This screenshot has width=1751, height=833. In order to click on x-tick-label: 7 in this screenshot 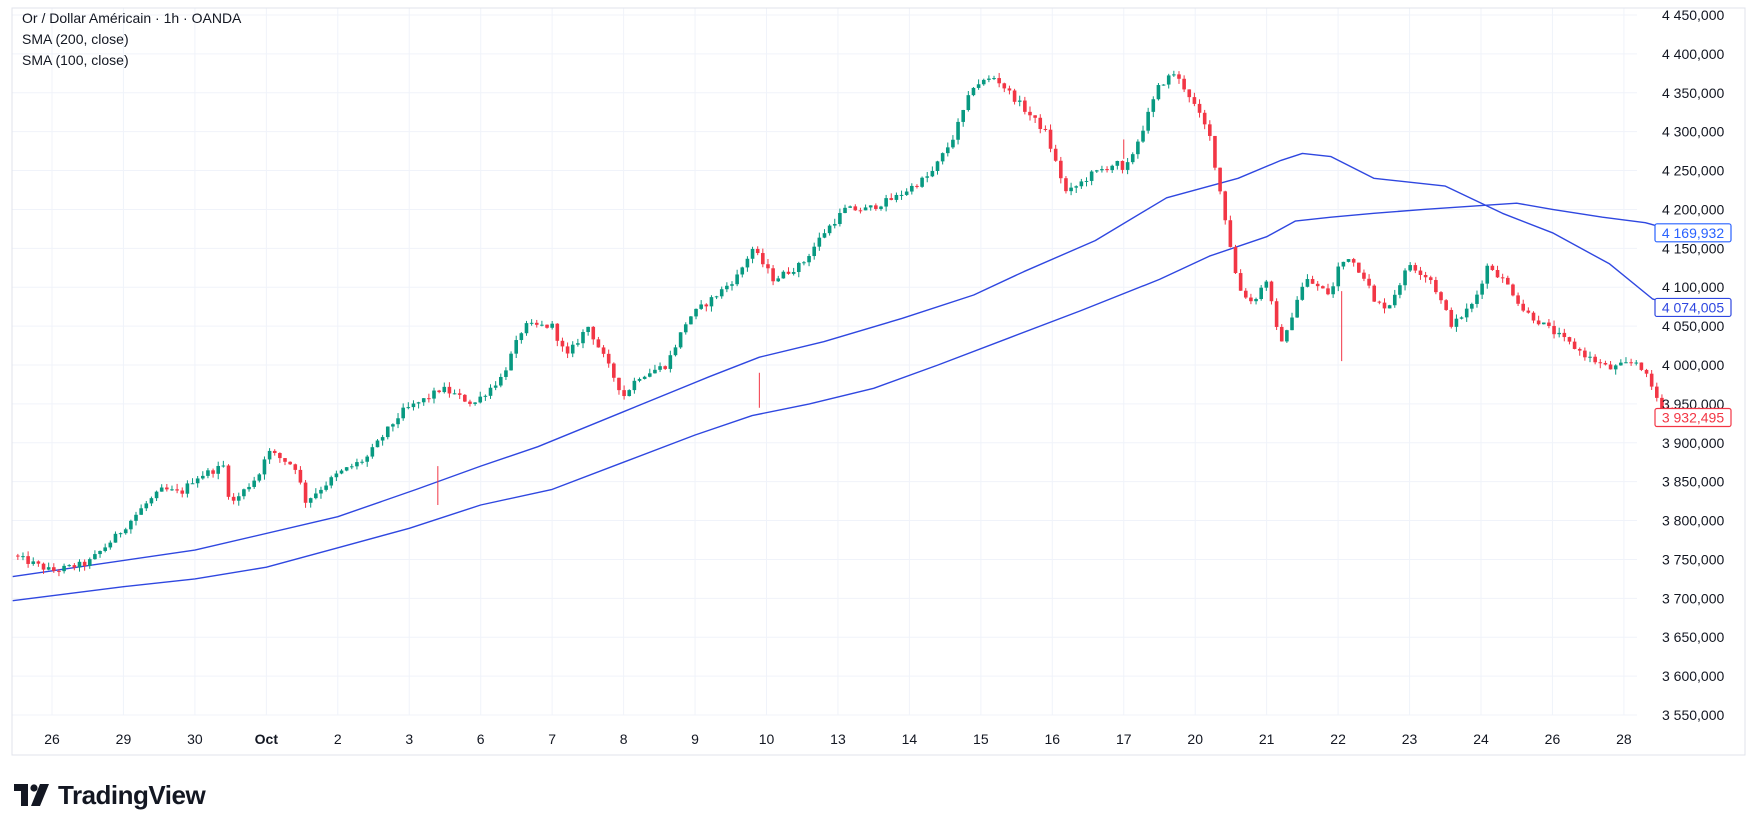, I will do `click(552, 739)`.